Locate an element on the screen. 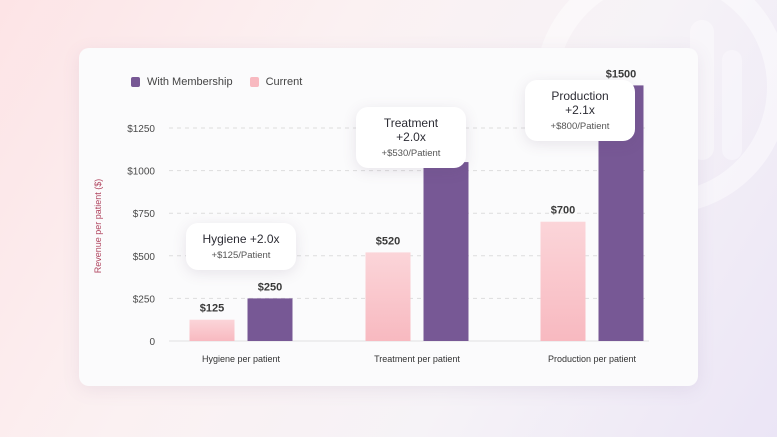 The image size is (777, 437). callout-treatment-sub: +$530/Patient is located at coordinates (411, 153).